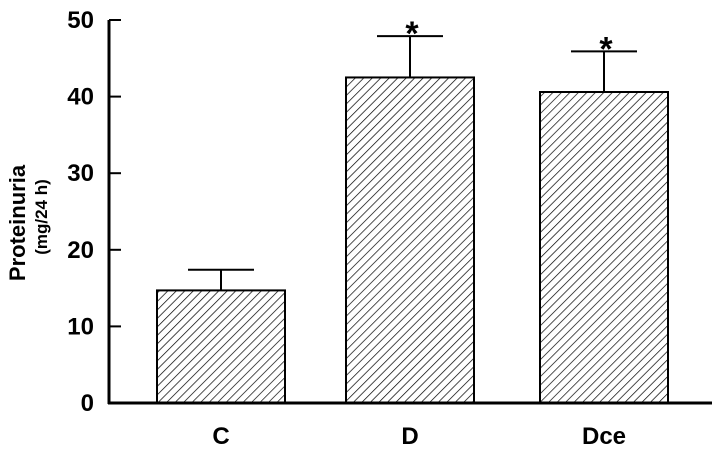 This screenshot has width=720, height=451. Describe the element at coordinates (604, 436) in the screenshot. I see `x-tick-label-dce: Dce` at that location.